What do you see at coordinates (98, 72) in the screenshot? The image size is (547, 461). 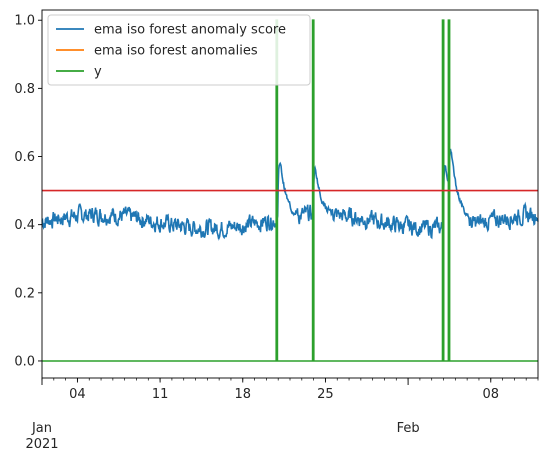 I see `legend-label-3: y` at bounding box center [98, 72].